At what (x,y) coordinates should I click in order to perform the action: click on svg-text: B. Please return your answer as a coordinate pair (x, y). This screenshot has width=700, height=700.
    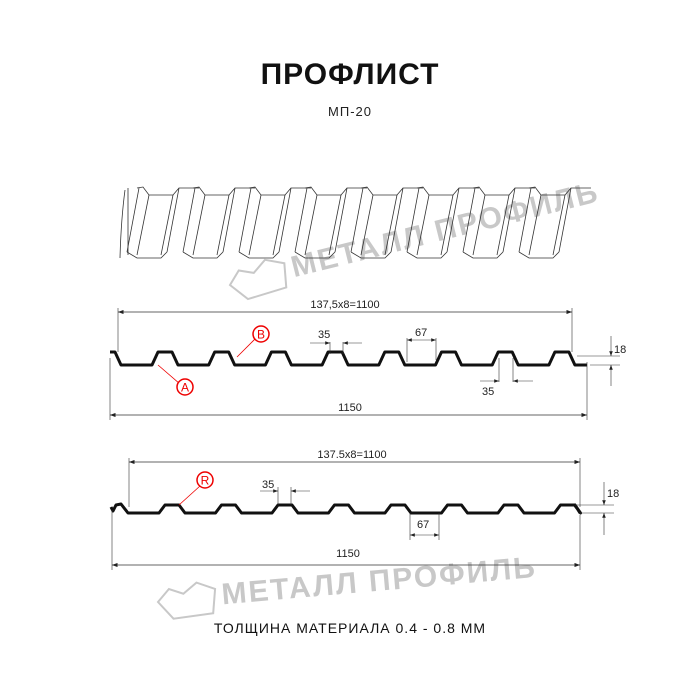
    Looking at the image, I should click on (261, 335).